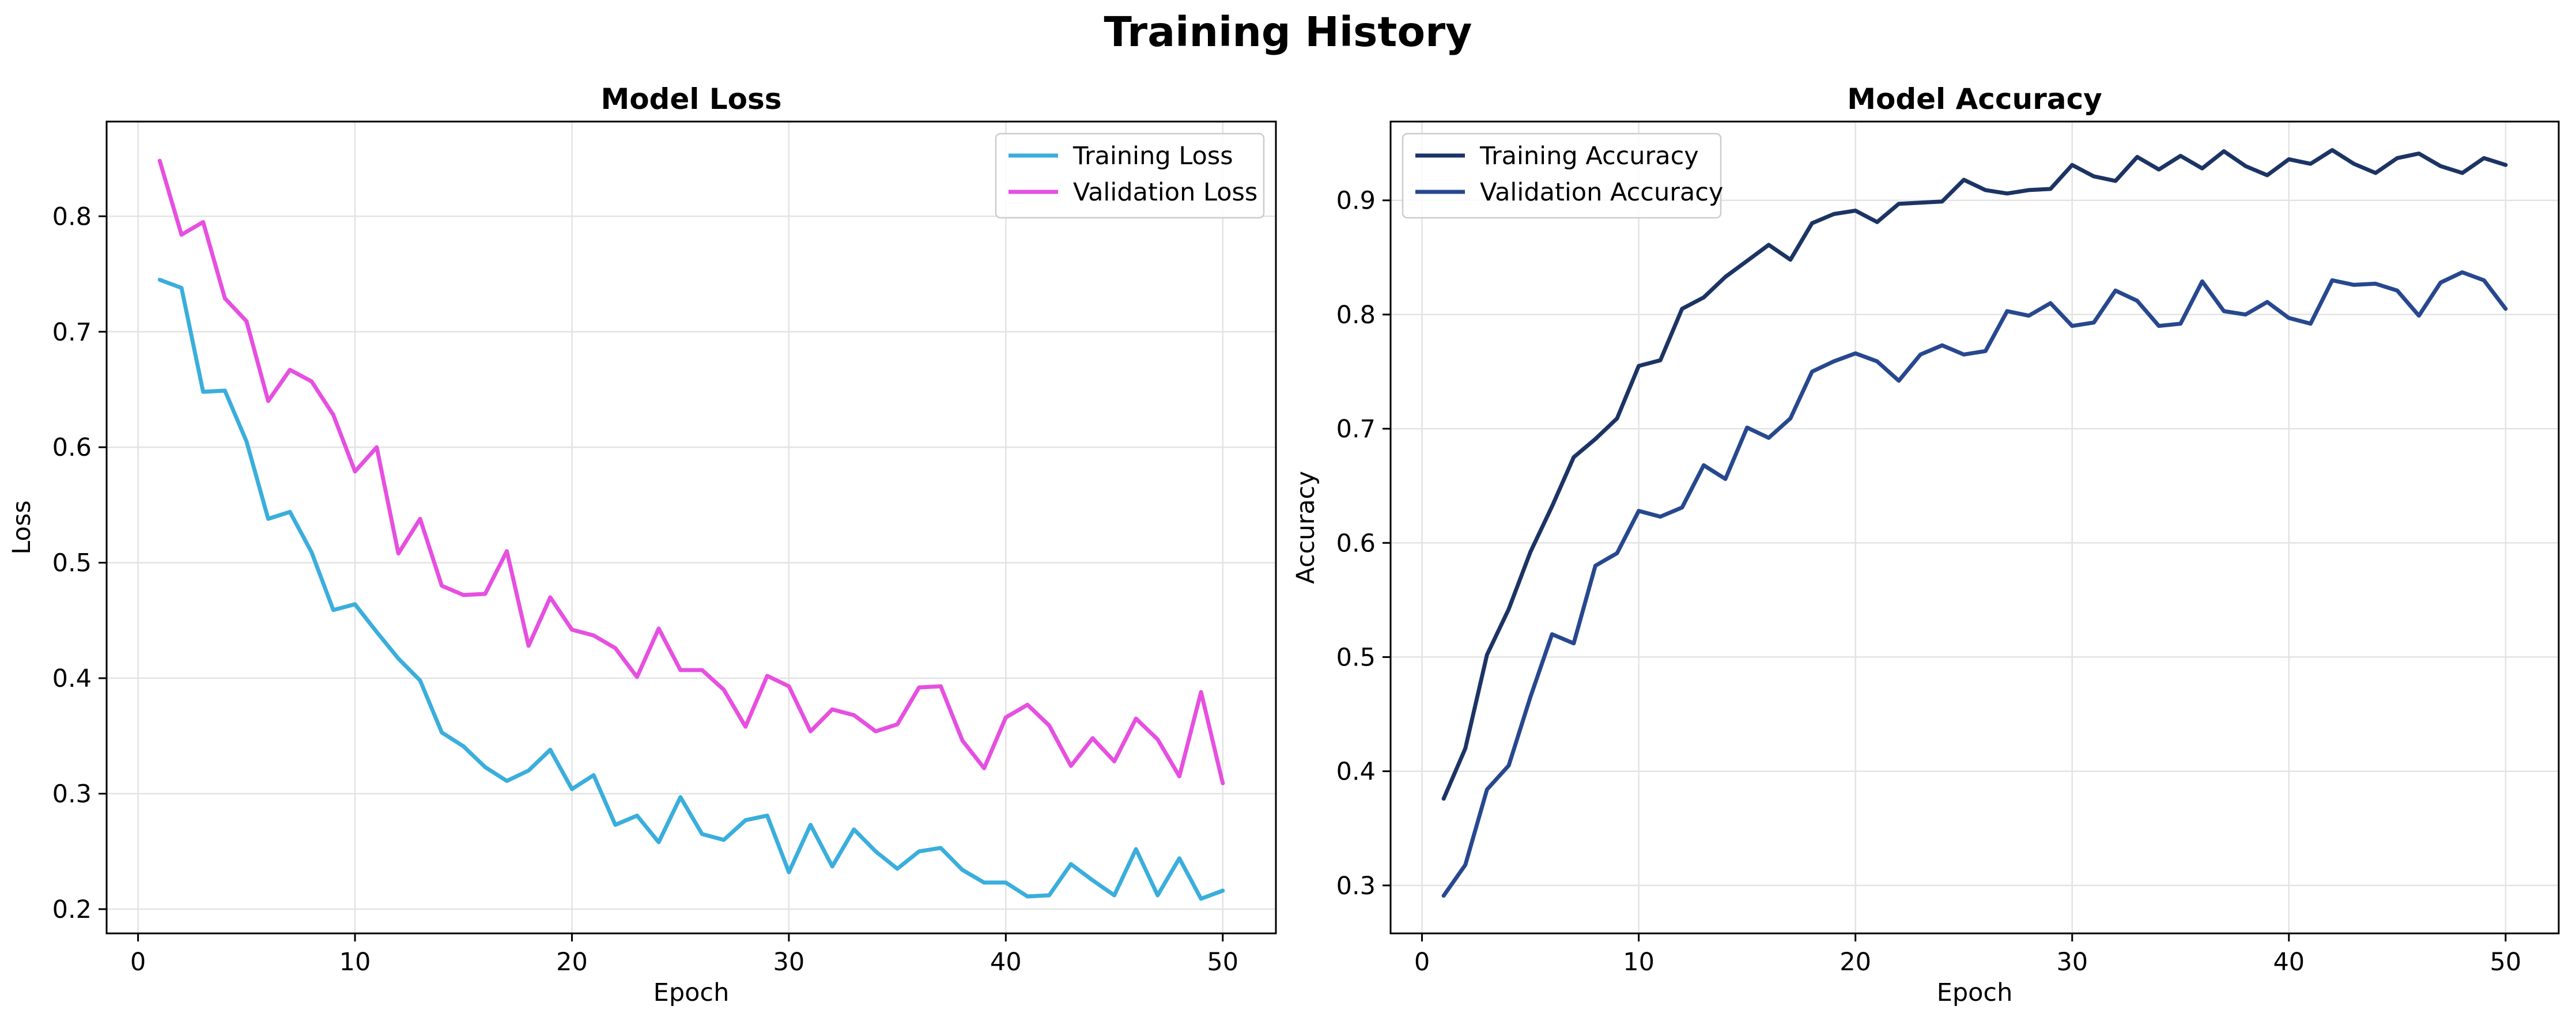  I want to click on y-axis-label: Accuracy, so click(1305, 527).